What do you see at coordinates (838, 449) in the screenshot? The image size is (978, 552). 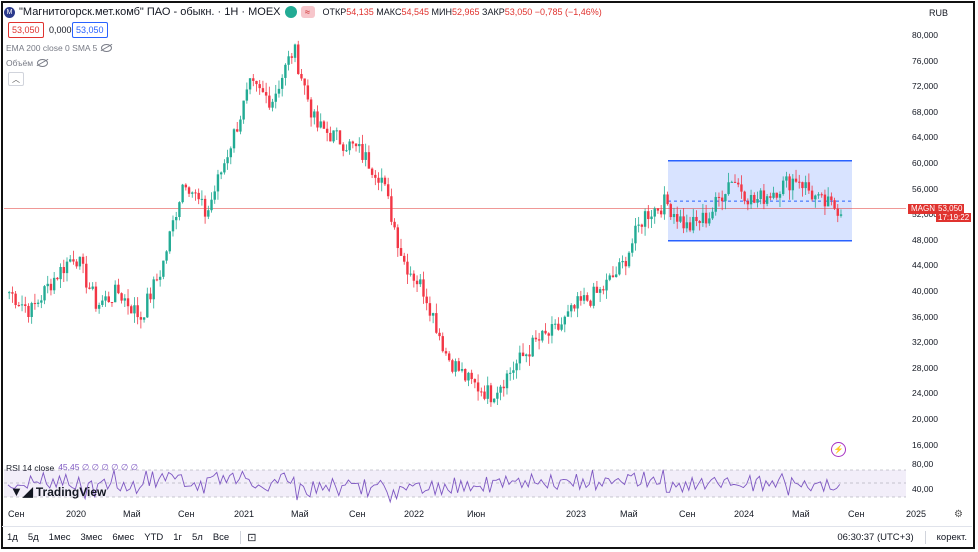 I see `lightning-icon: ⚡` at bounding box center [838, 449].